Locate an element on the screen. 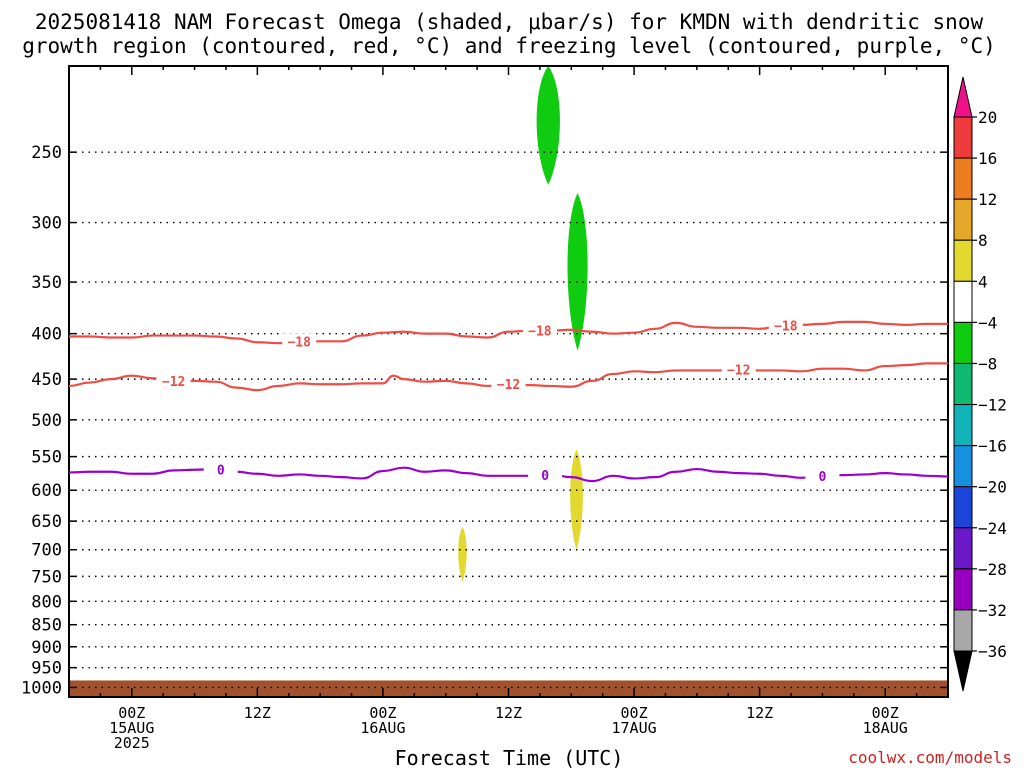 This screenshot has height=768, width=1024. y-tick-label-1000: 1000 is located at coordinates (41, 688).